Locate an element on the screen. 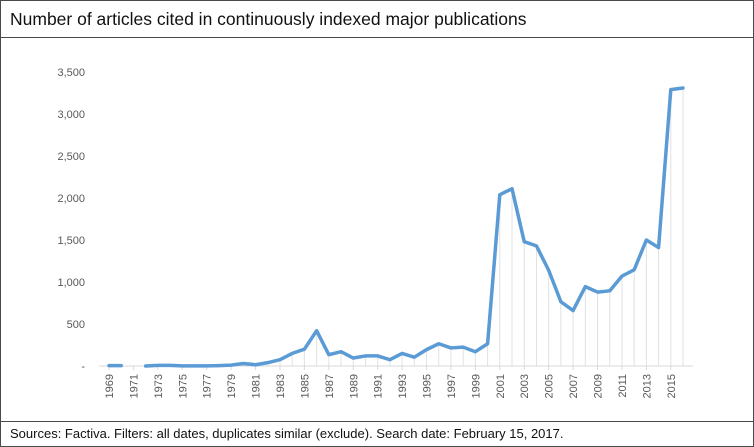  y-tick-label: - is located at coordinates (83, 367).